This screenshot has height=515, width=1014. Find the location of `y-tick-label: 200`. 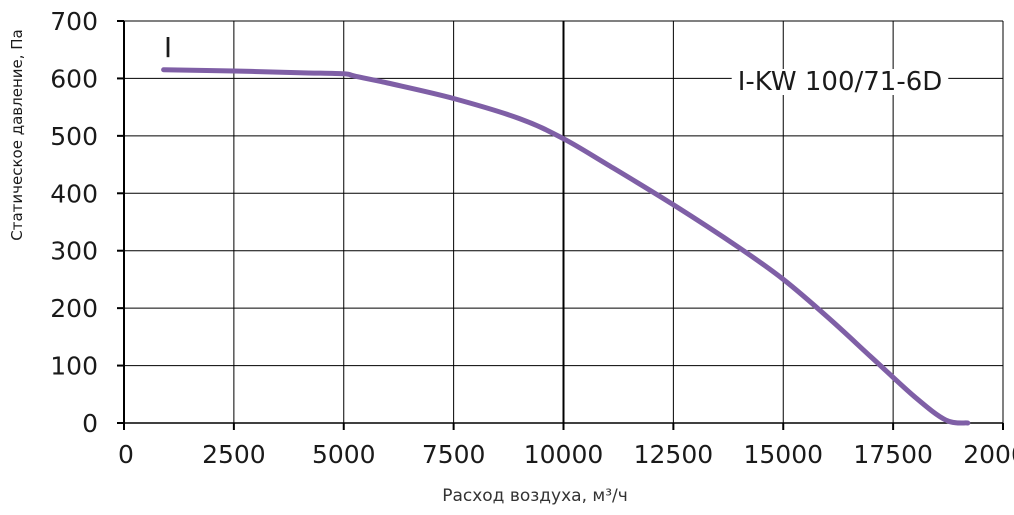

y-tick-label: 200 is located at coordinates (74, 308).